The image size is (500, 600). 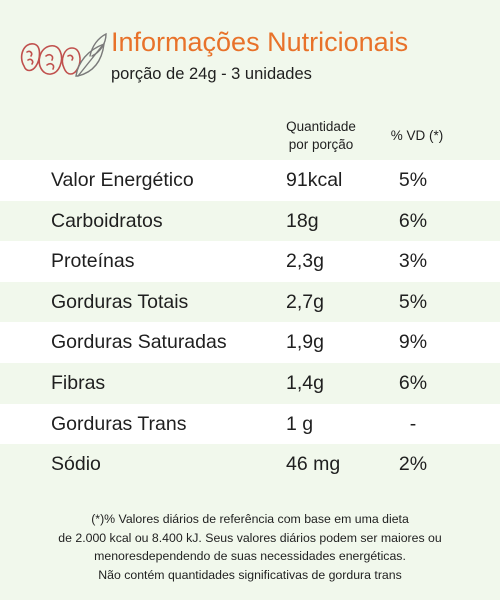 I want to click on page-title: Informações Nutricionais, so click(x=260, y=42).